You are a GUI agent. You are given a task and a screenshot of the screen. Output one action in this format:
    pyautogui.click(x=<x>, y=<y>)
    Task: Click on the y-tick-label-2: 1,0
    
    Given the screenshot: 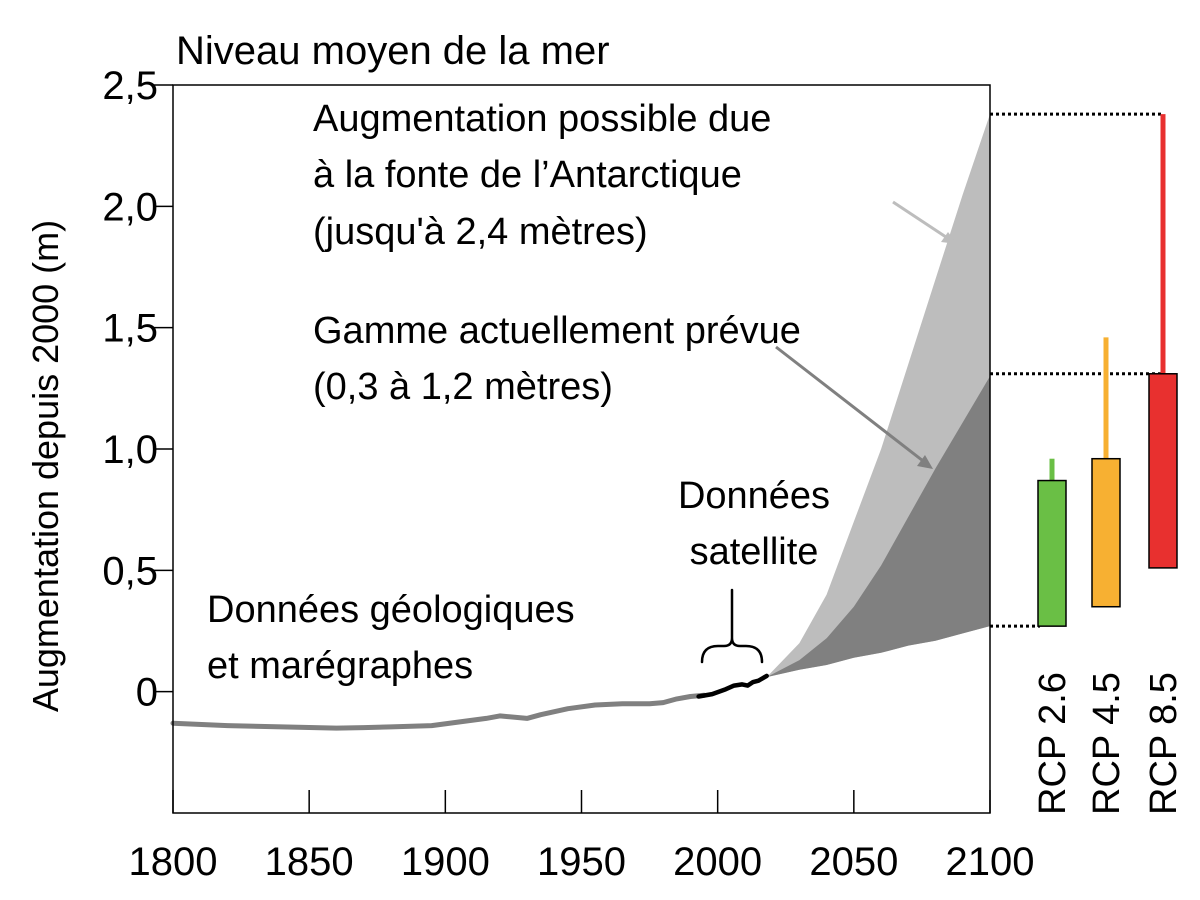 What is the action you would take?
    pyautogui.click(x=130, y=450)
    